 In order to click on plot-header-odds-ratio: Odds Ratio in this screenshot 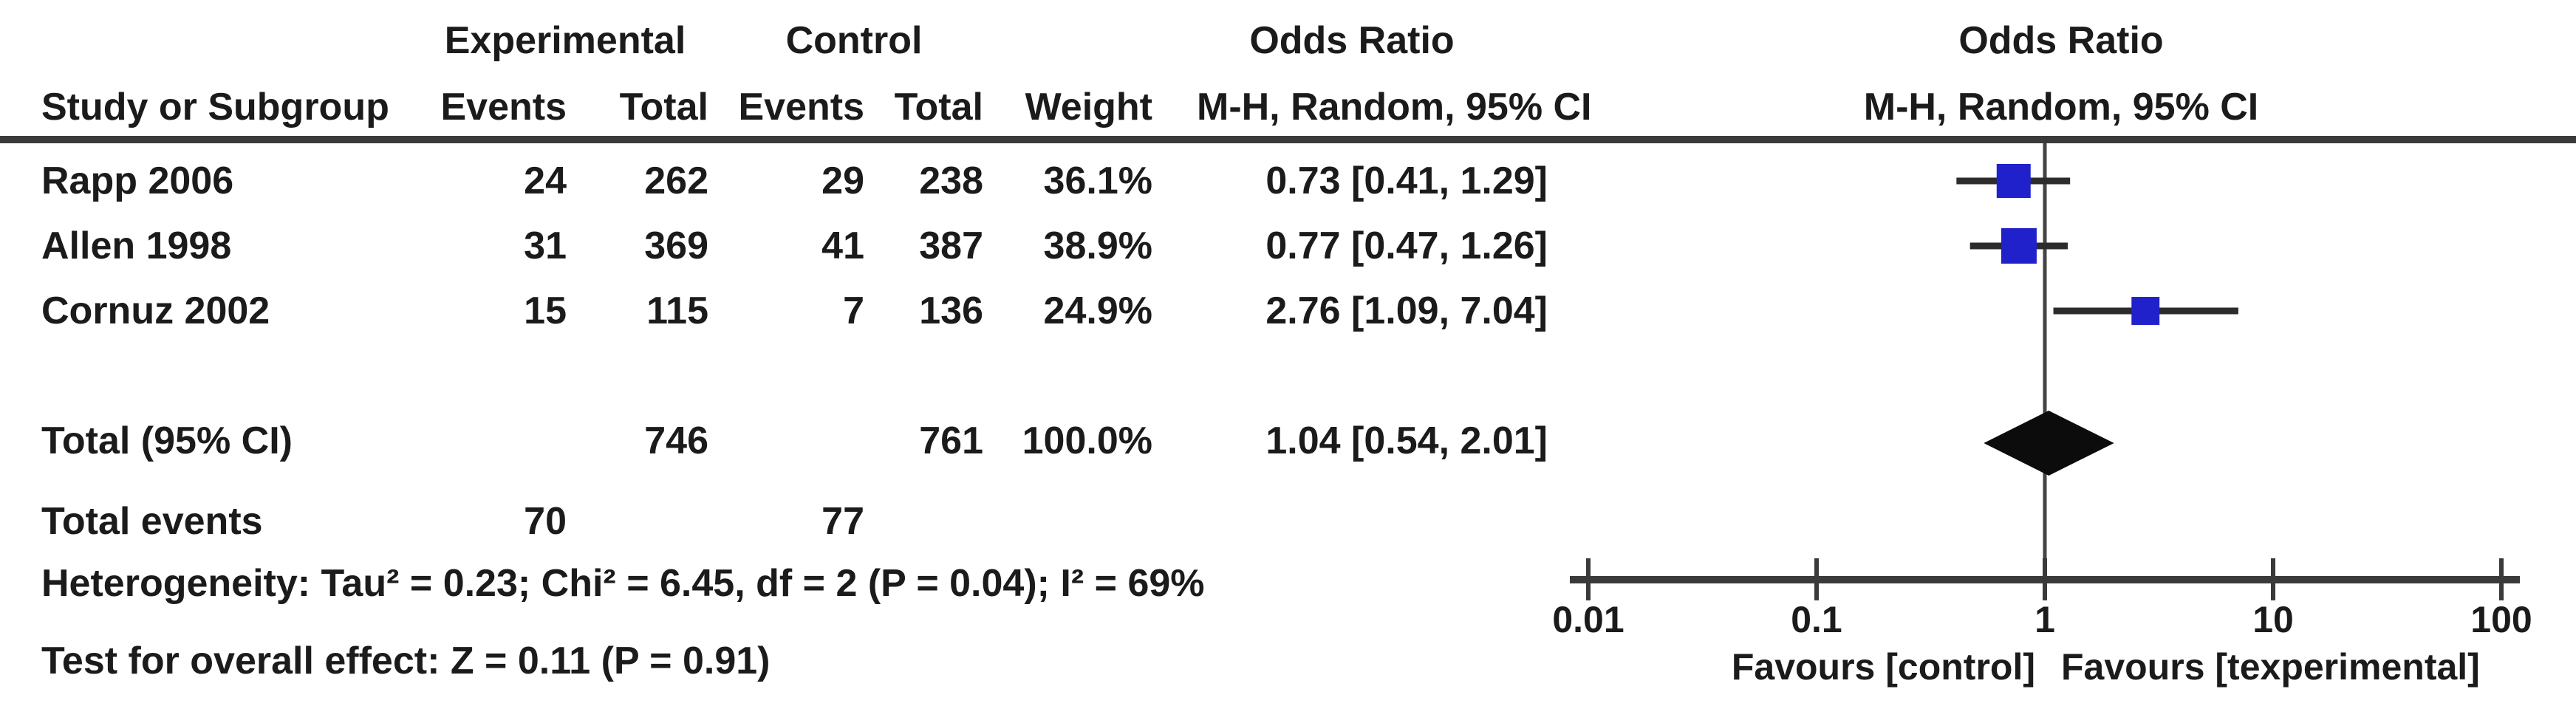, I will do `click(2061, 41)`.